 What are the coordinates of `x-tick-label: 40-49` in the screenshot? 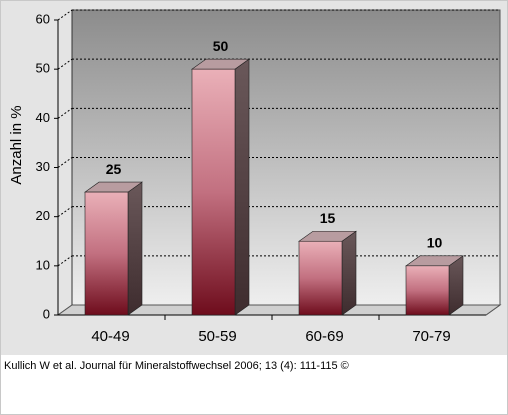 It's located at (110, 336).